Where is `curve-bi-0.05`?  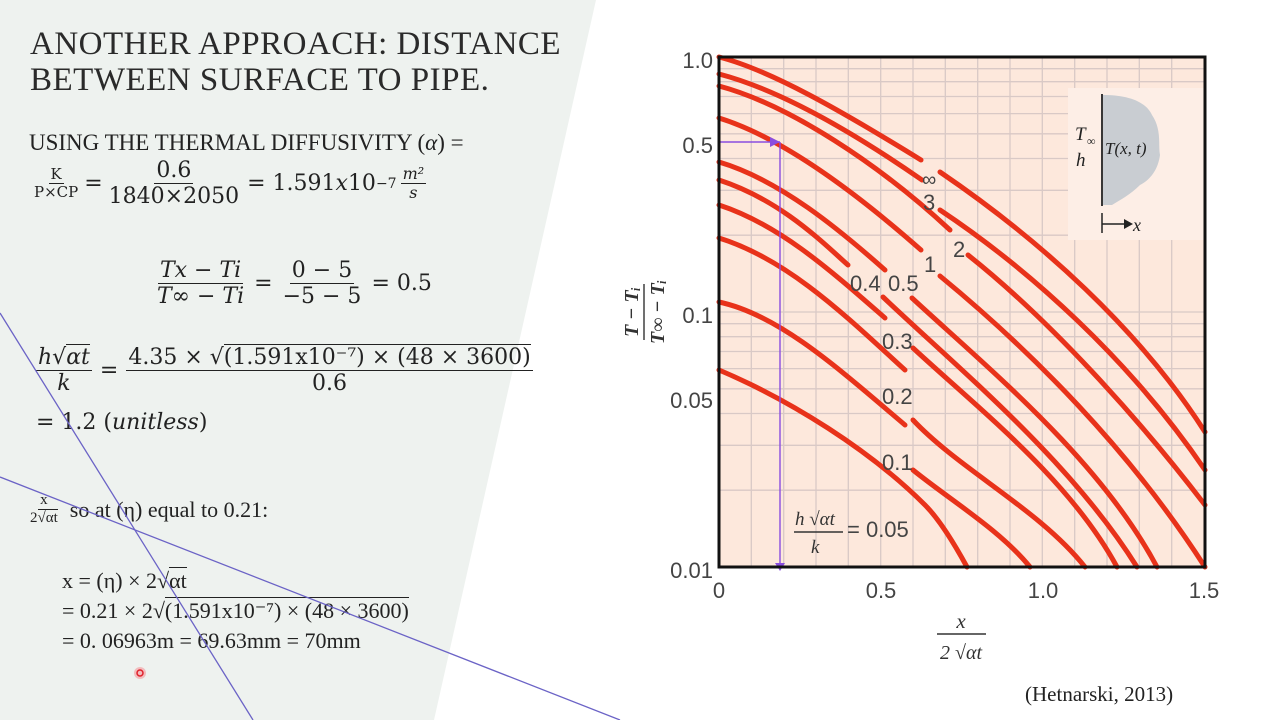 curve-bi-0.05 is located at coordinates (843, 468).